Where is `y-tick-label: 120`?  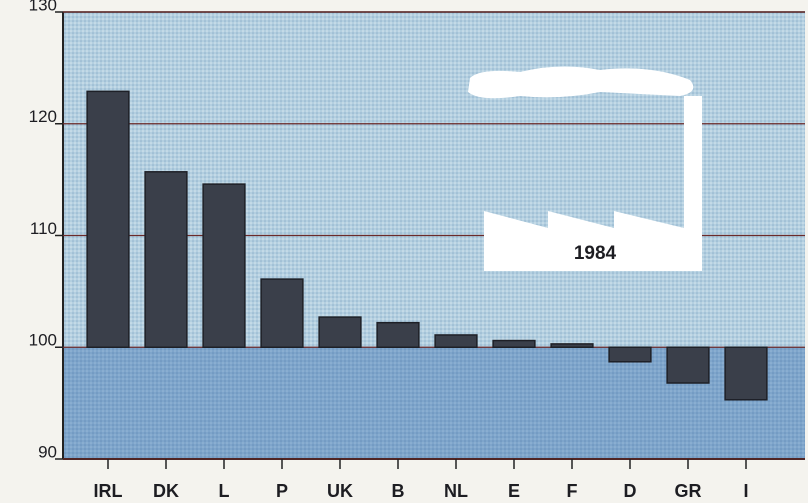 y-tick-label: 120 is located at coordinates (43, 116).